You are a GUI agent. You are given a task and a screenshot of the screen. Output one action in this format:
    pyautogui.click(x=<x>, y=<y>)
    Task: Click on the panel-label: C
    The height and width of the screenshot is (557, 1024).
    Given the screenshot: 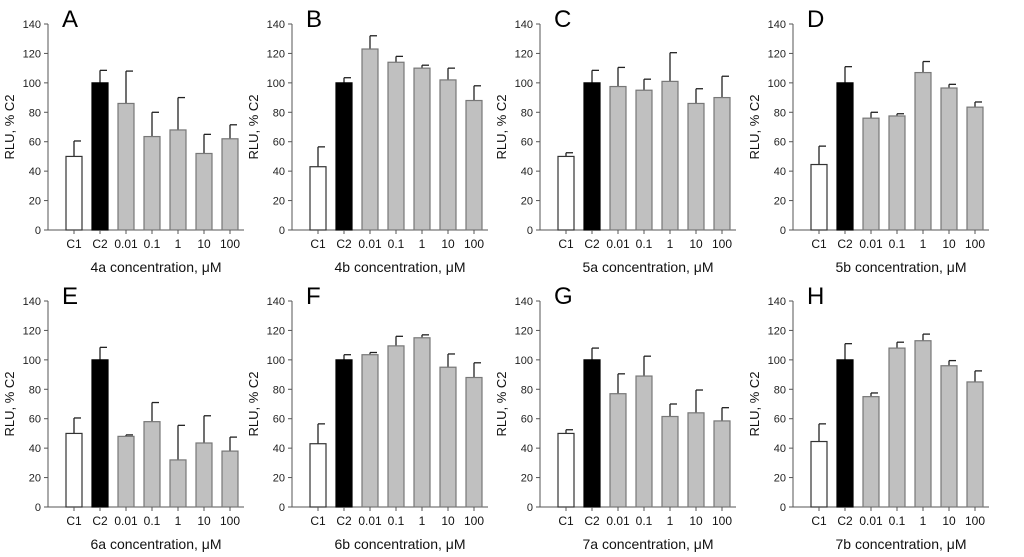 What is the action you would take?
    pyautogui.click(x=562, y=19)
    